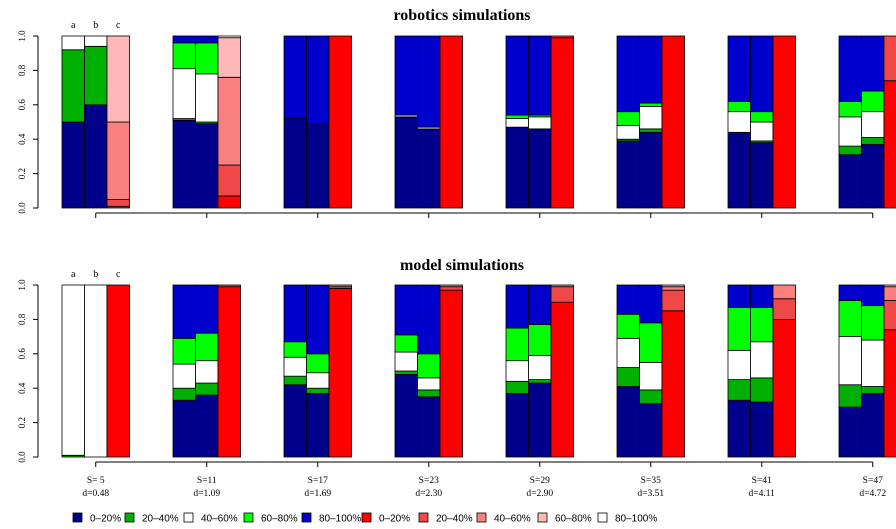 The width and height of the screenshot is (896, 529). I want to click on group-label-d: d=4.11, so click(762, 494).